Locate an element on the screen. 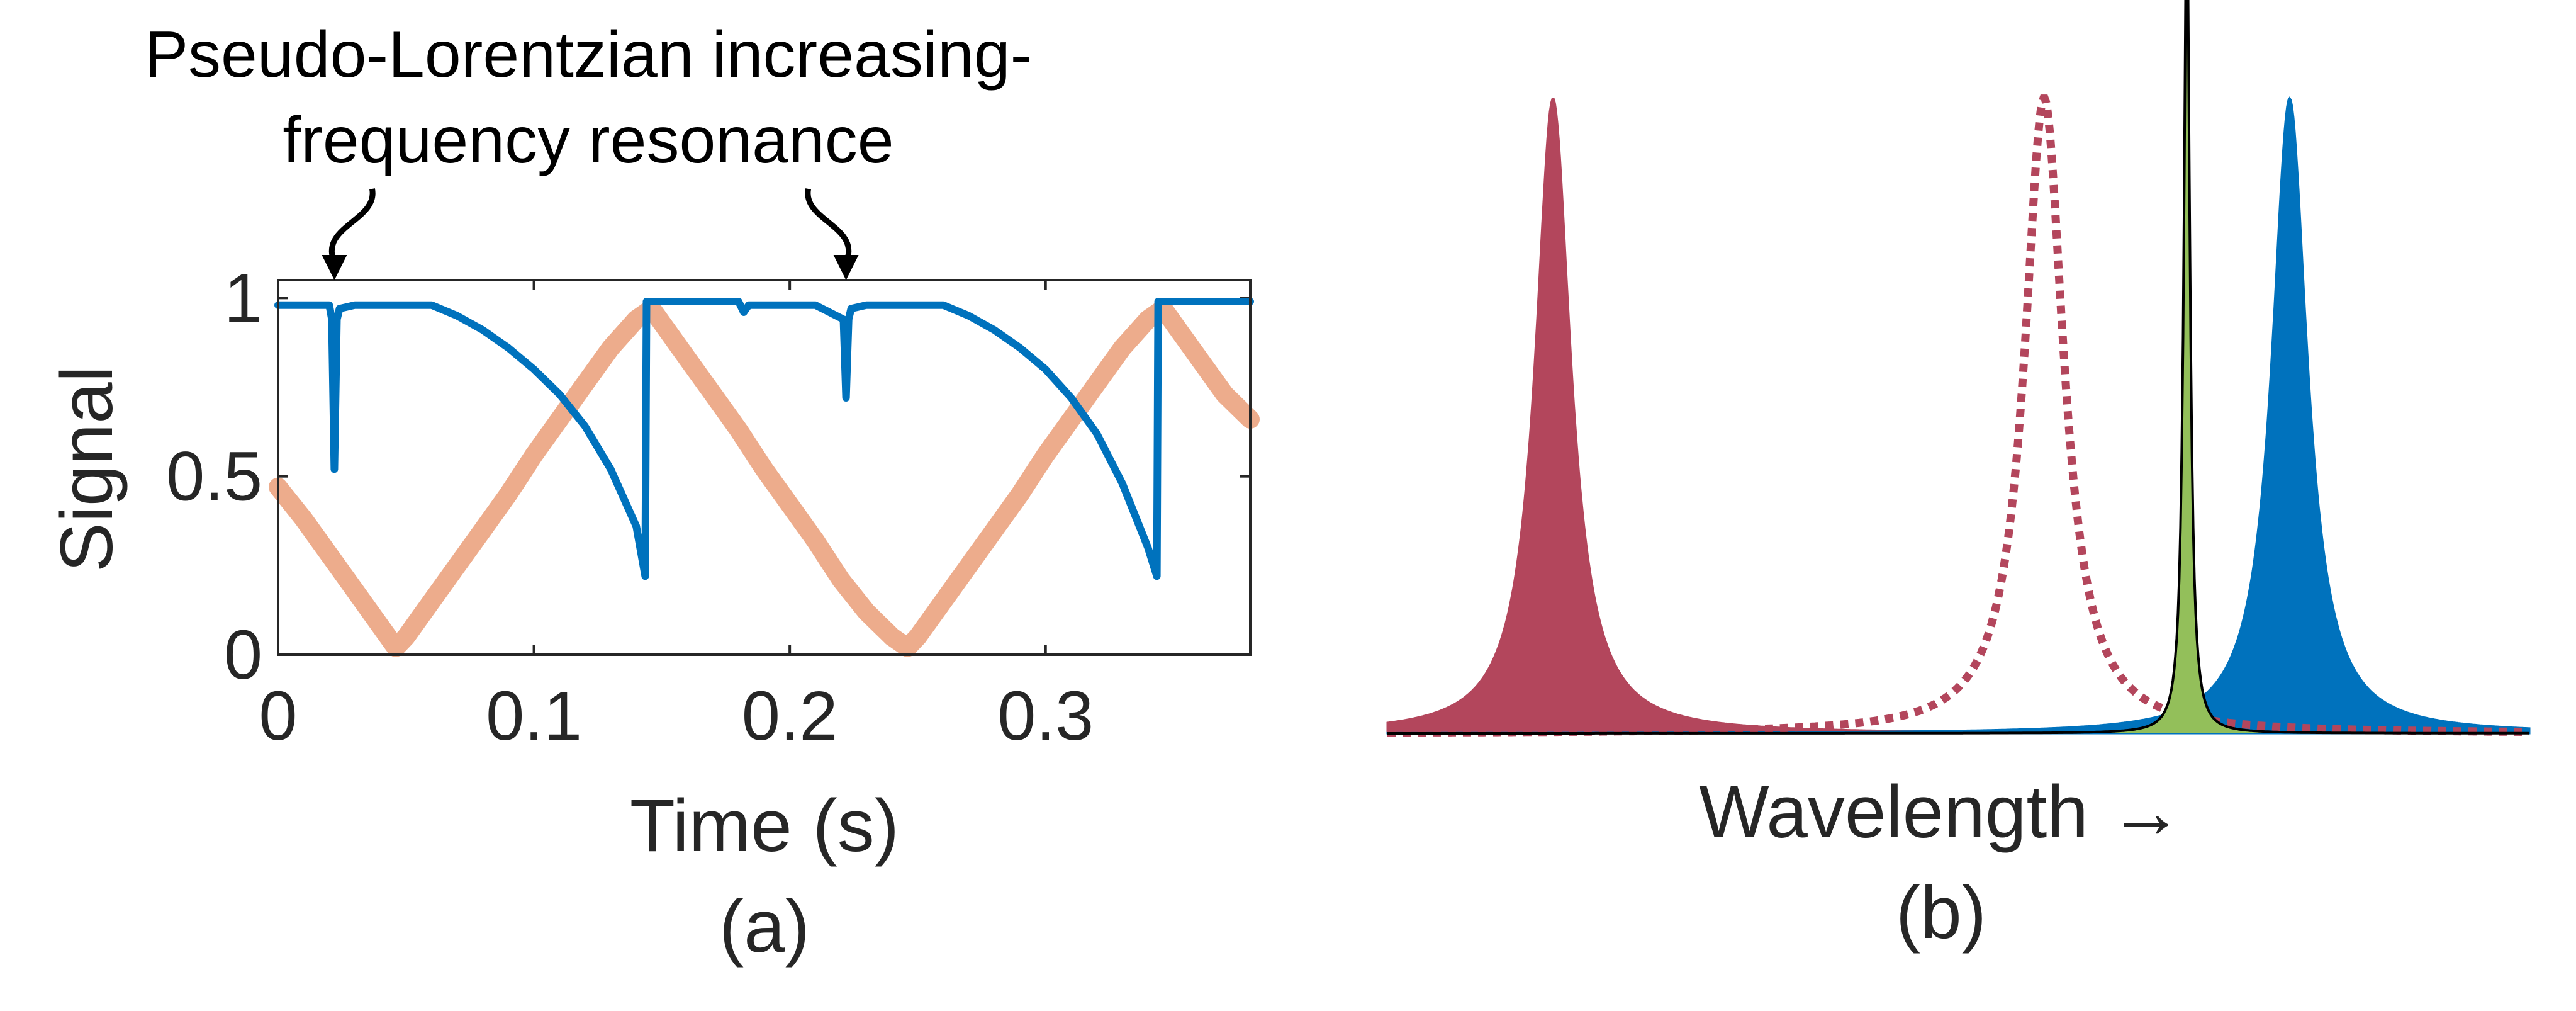  y-tick-label: 0.5 is located at coordinates (214, 477).